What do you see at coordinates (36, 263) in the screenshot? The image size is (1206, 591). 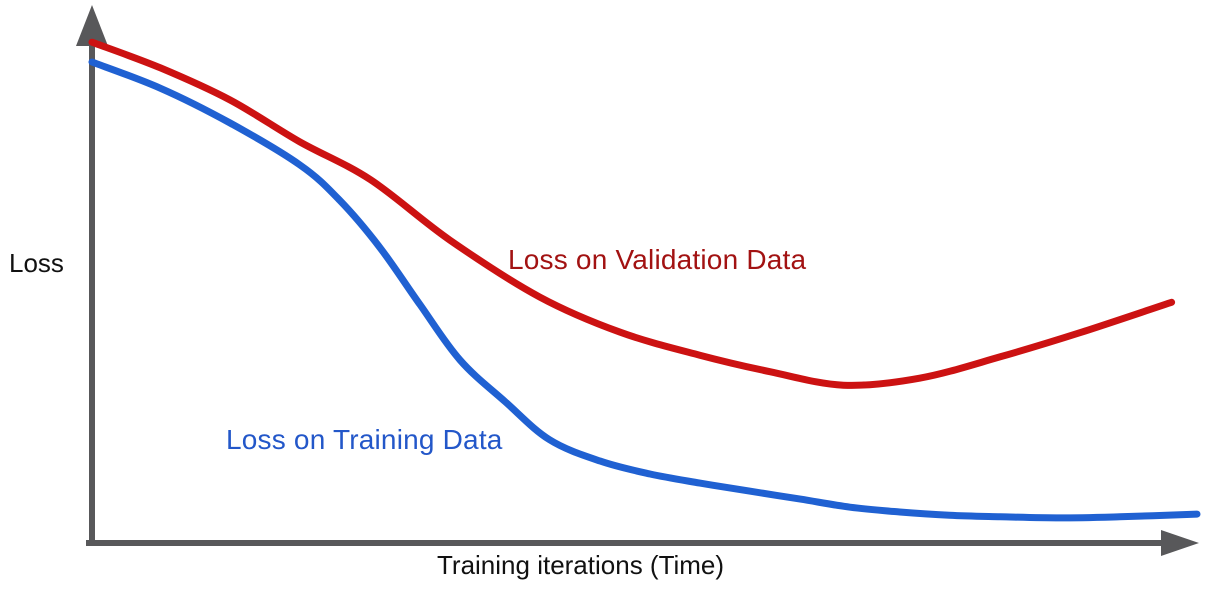 I see `y-axis-label: Loss` at bounding box center [36, 263].